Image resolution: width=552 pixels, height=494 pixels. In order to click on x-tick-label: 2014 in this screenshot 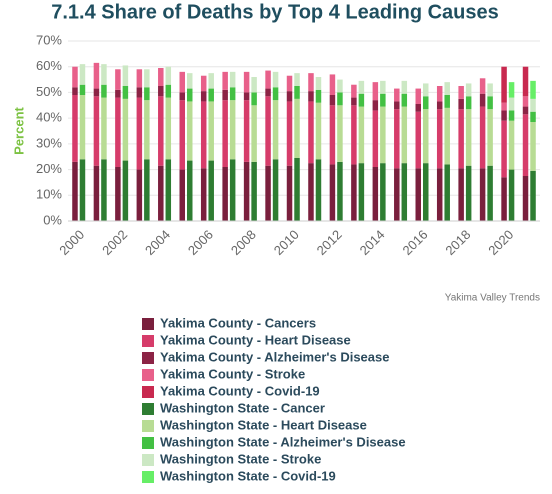, I will do `click(372, 242)`.